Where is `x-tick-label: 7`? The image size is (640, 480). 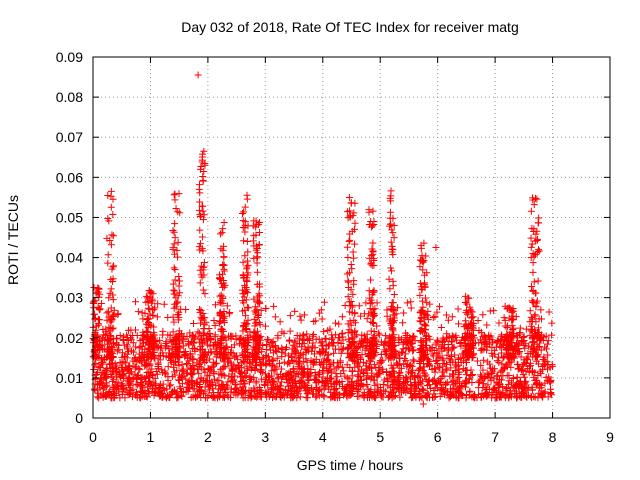 x-tick-label: 7 is located at coordinates (495, 437).